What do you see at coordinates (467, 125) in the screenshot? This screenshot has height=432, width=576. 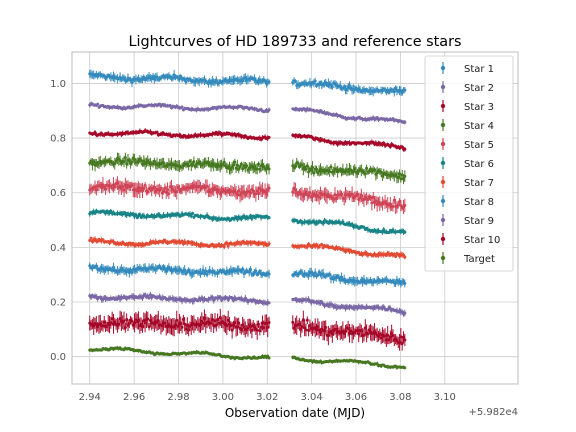 I see `legend-entry: Star 4` at bounding box center [467, 125].